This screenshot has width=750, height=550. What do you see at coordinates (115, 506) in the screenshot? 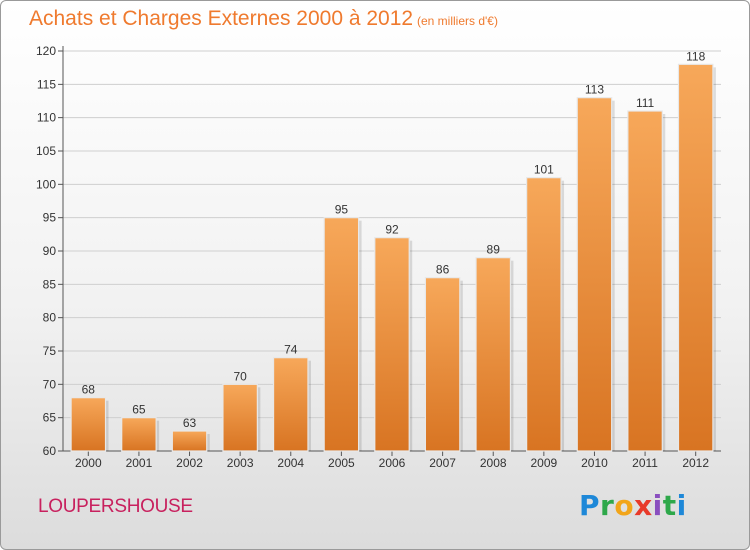
I see `commune-name: LOUPERSHOUSE` at bounding box center [115, 506].